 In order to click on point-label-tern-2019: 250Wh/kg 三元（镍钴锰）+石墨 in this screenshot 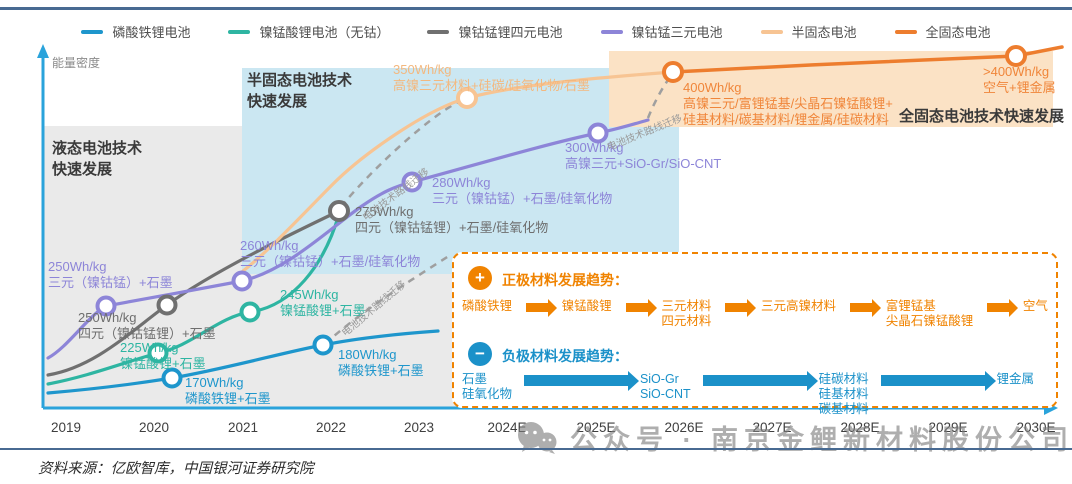, I will do `click(110, 274)`.